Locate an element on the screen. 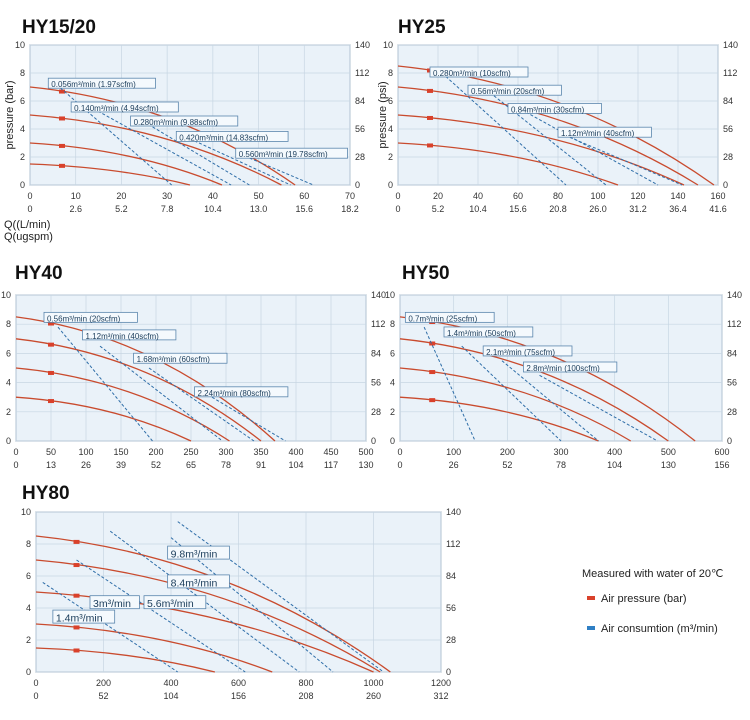 This screenshot has width=750, height=720. y2-tick-label: 112 is located at coordinates (378, 324).